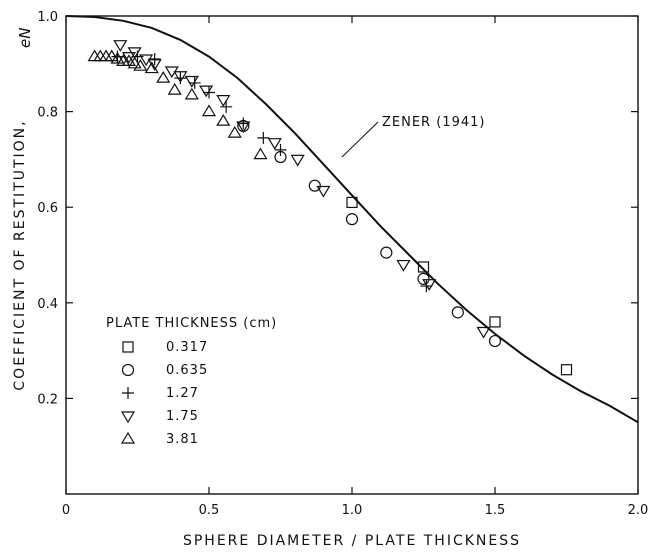 This screenshot has height=554, width=652. I want to click on legend-marker-circle, so click(128, 370).